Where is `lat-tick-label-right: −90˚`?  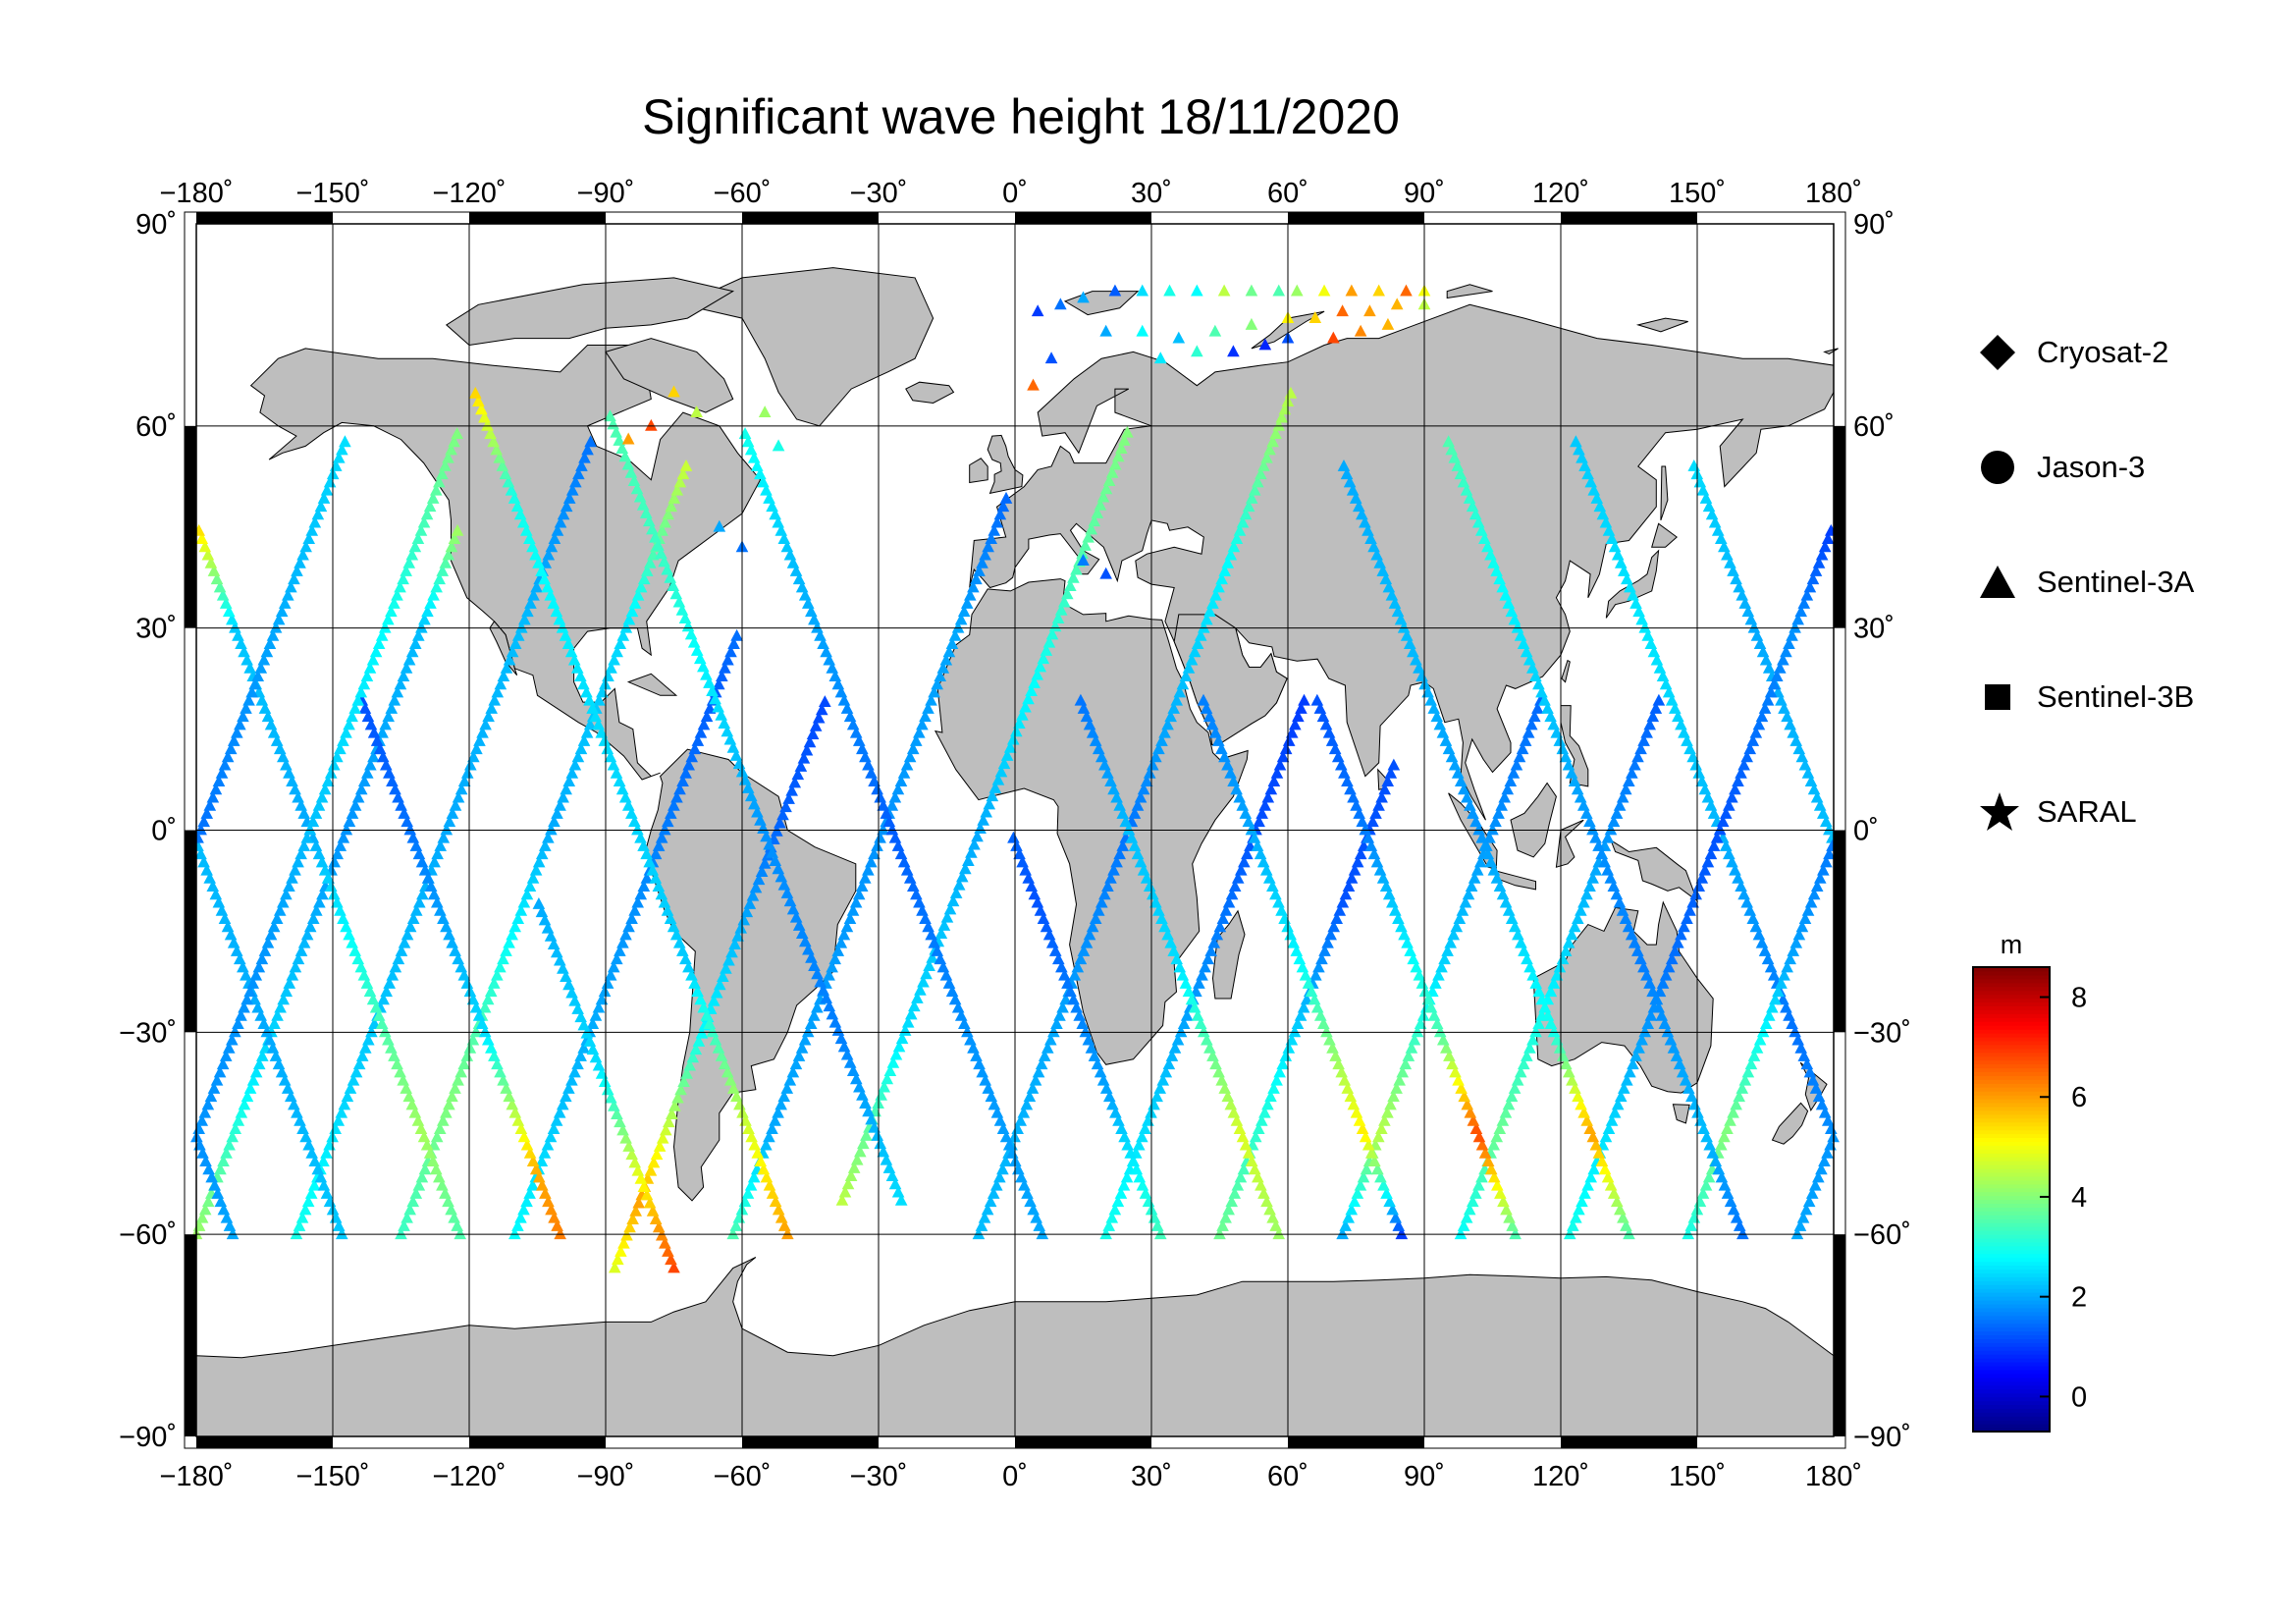 lat-tick-label-right: −90˚ is located at coordinates (1882, 1438).